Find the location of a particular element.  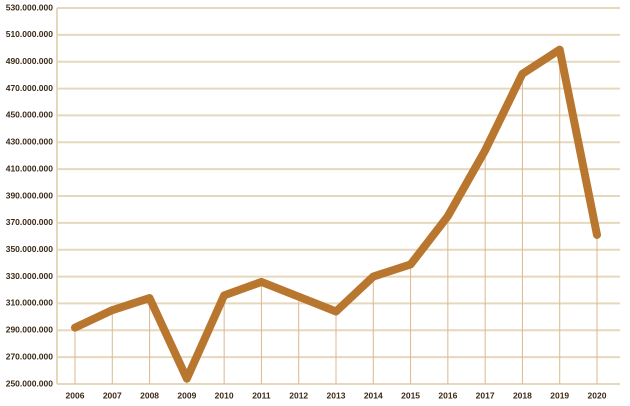

x-tick-label: 2019 is located at coordinates (559, 395).